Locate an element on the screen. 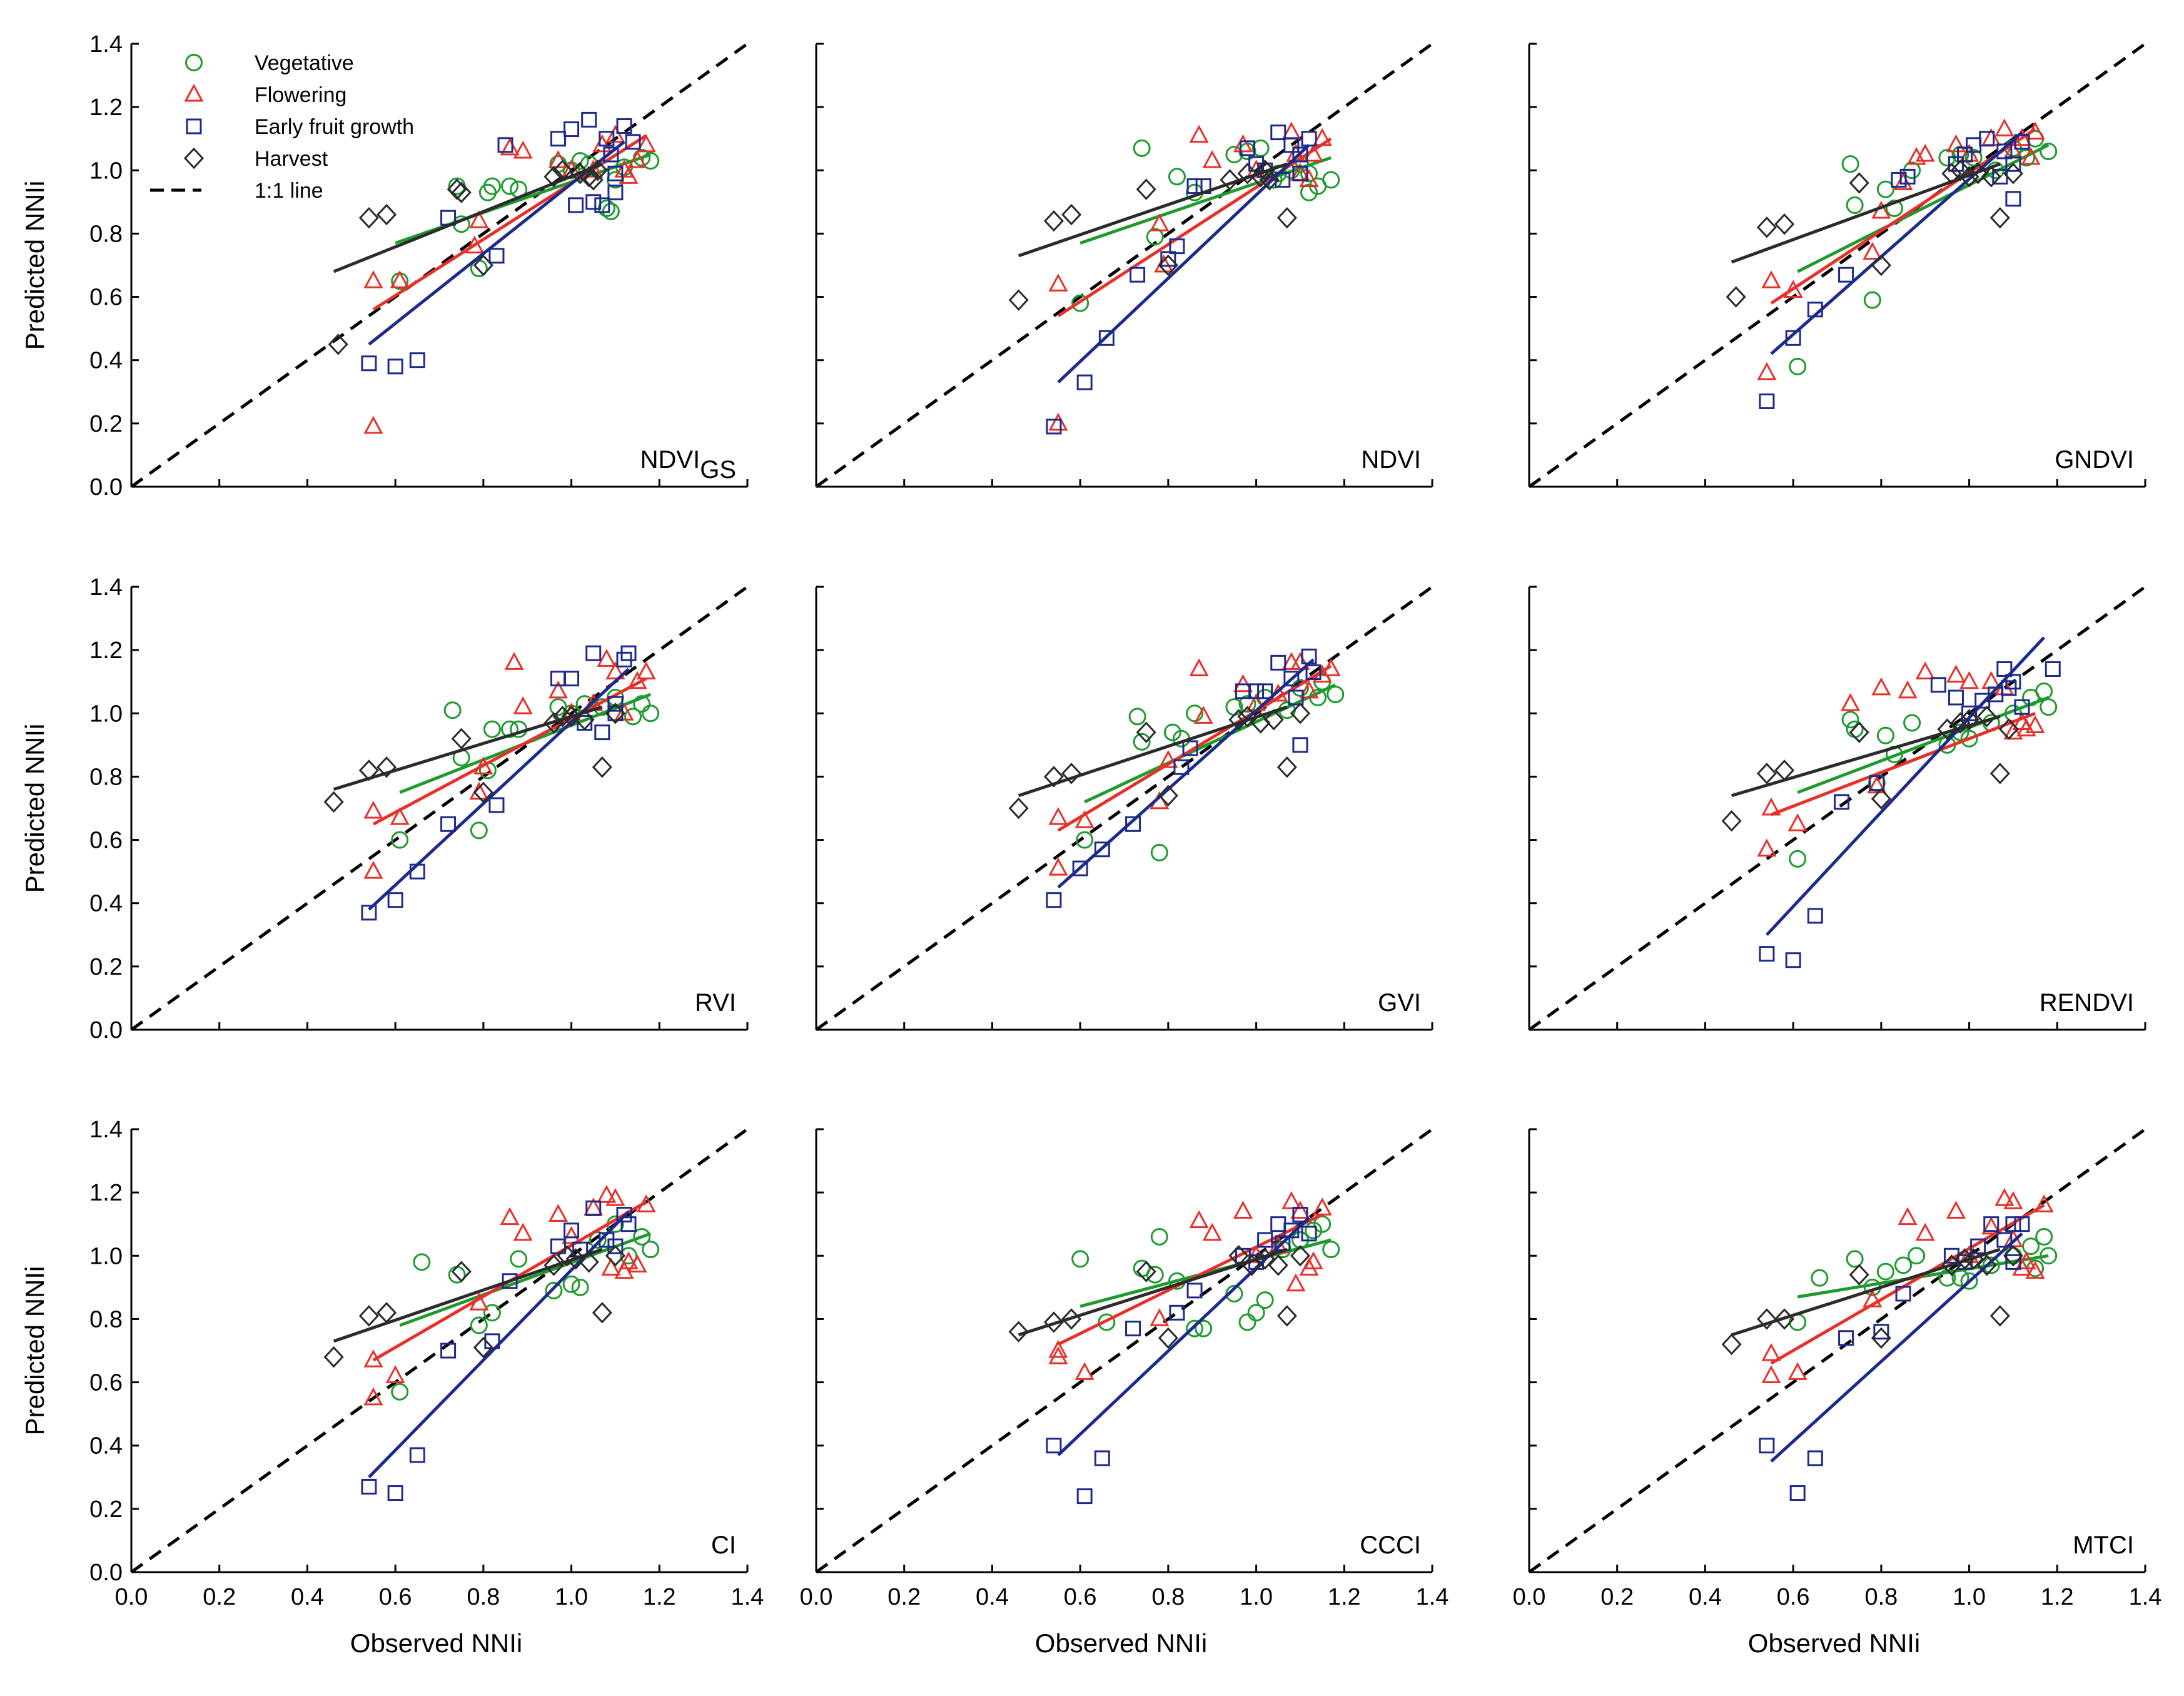  x-tick-label: 0.0 is located at coordinates (817, 1597).